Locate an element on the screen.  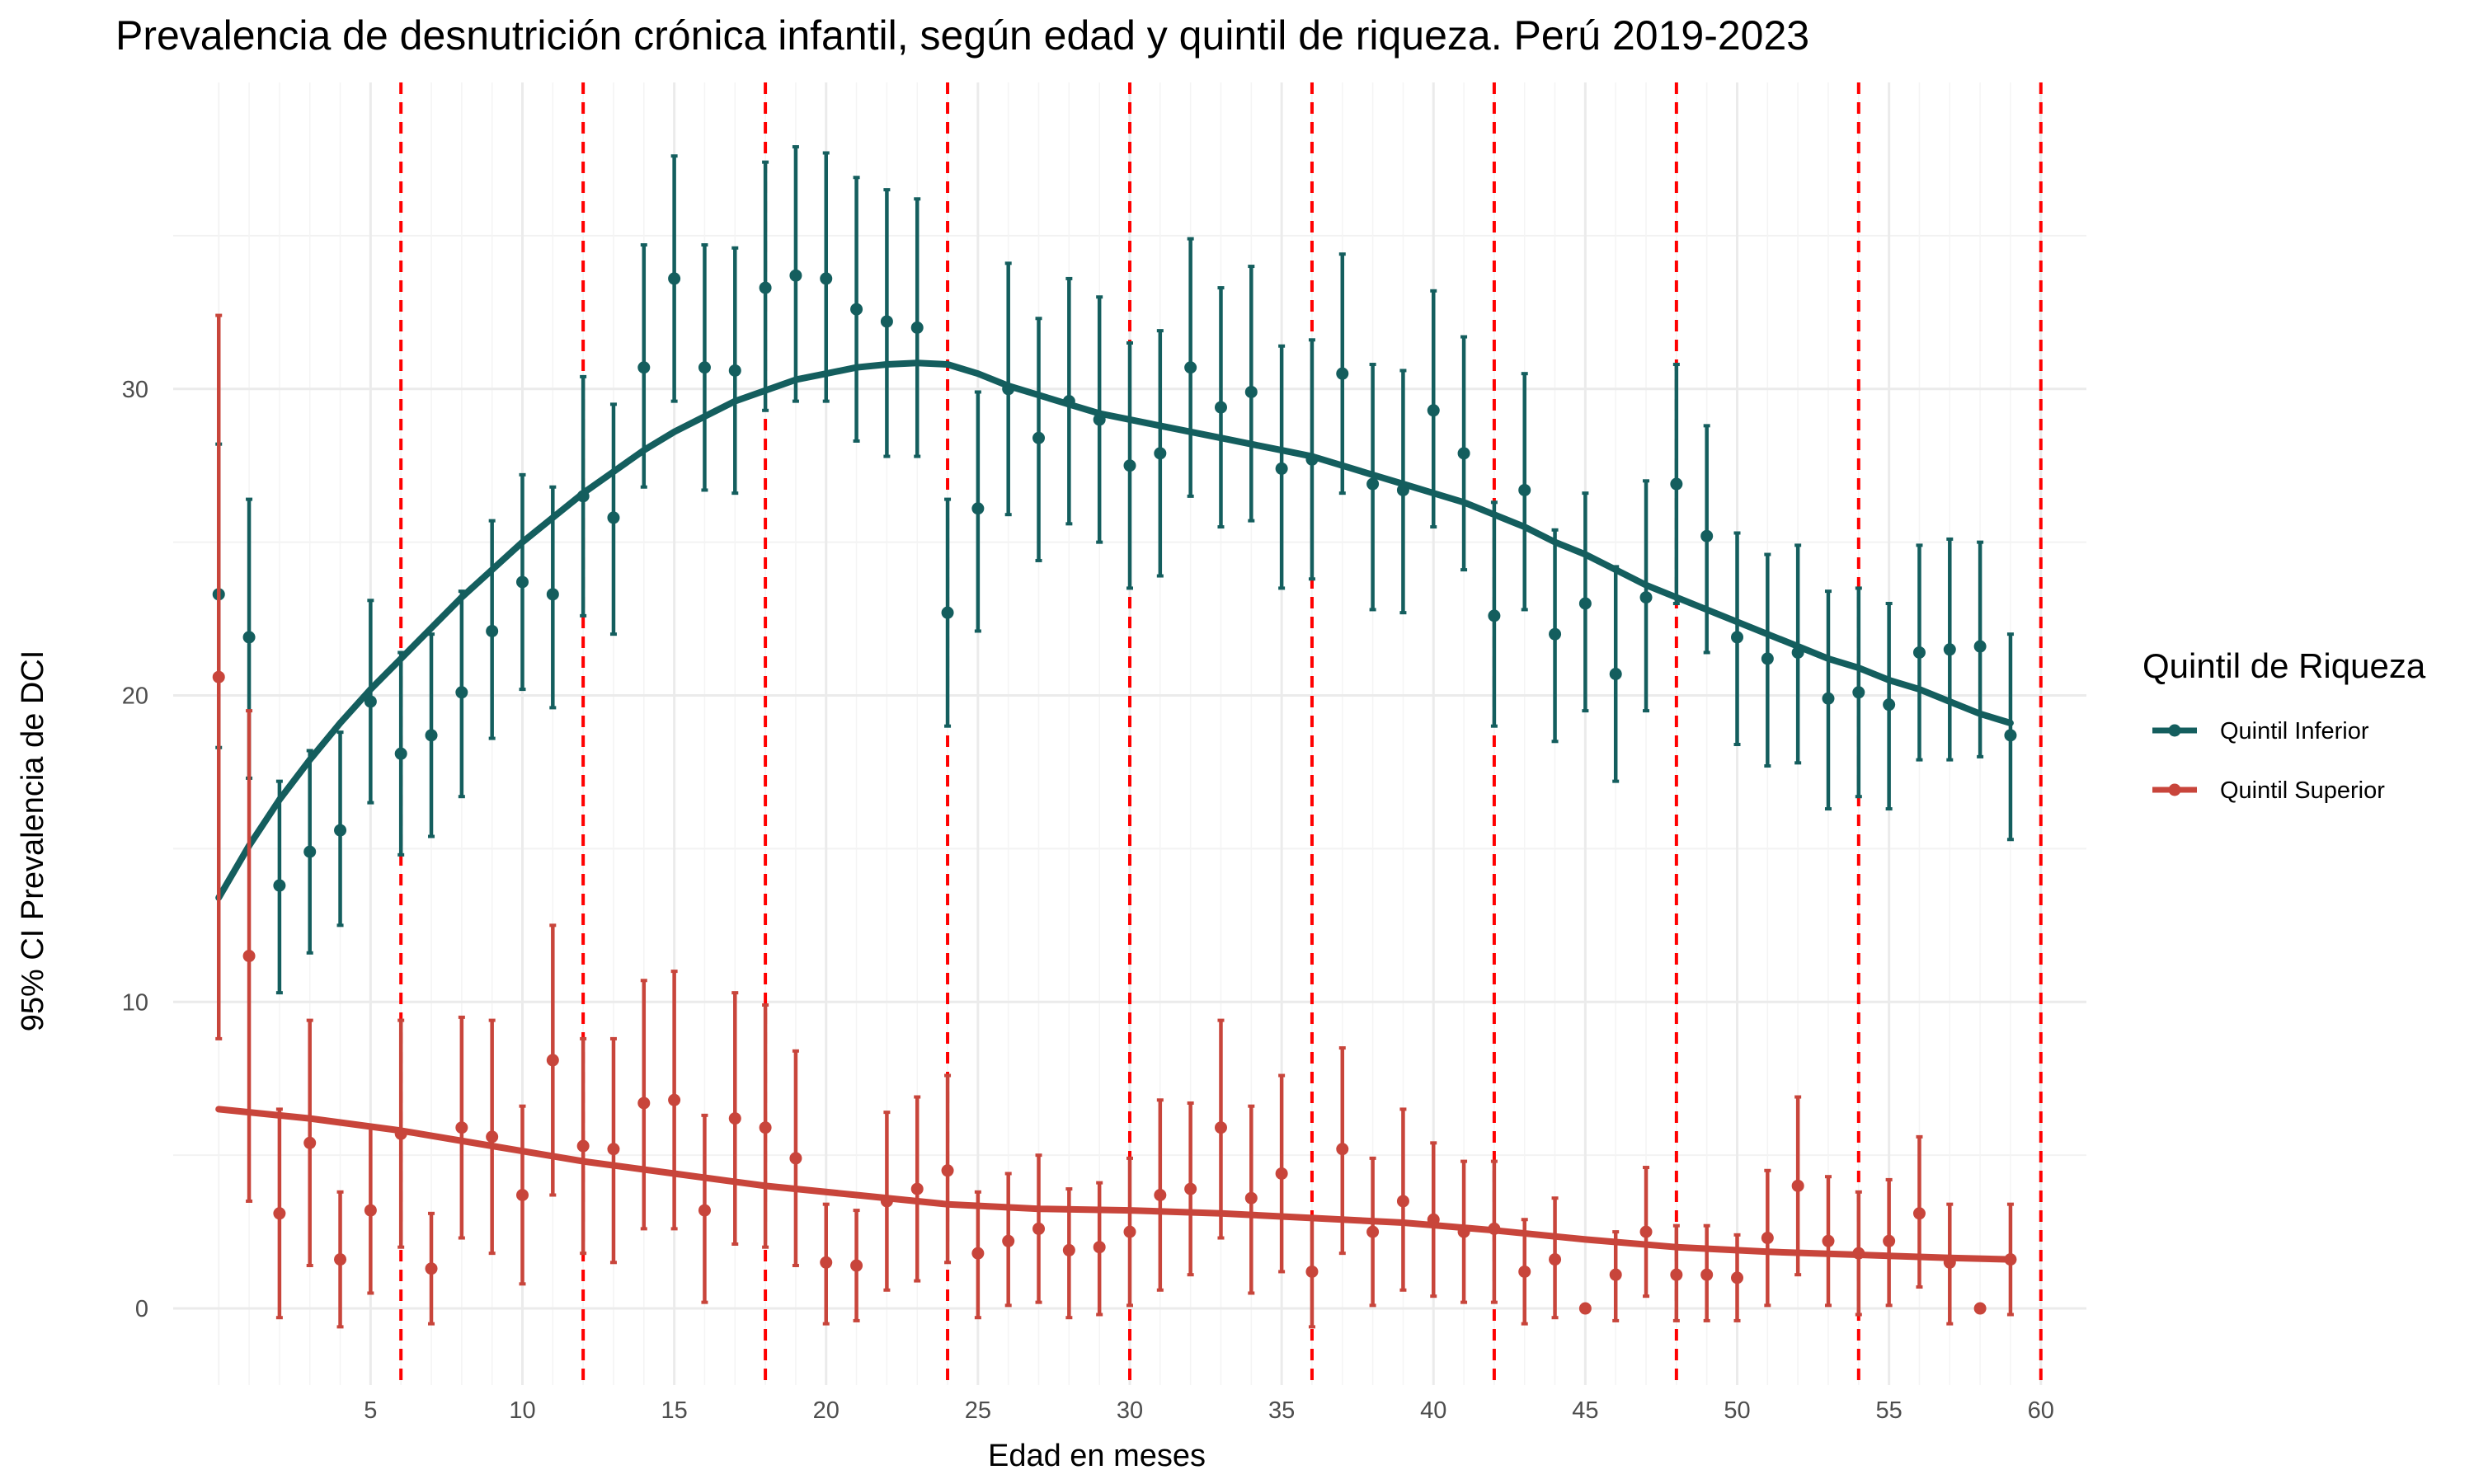
y-tick-label: 20 is located at coordinates (135, 696).